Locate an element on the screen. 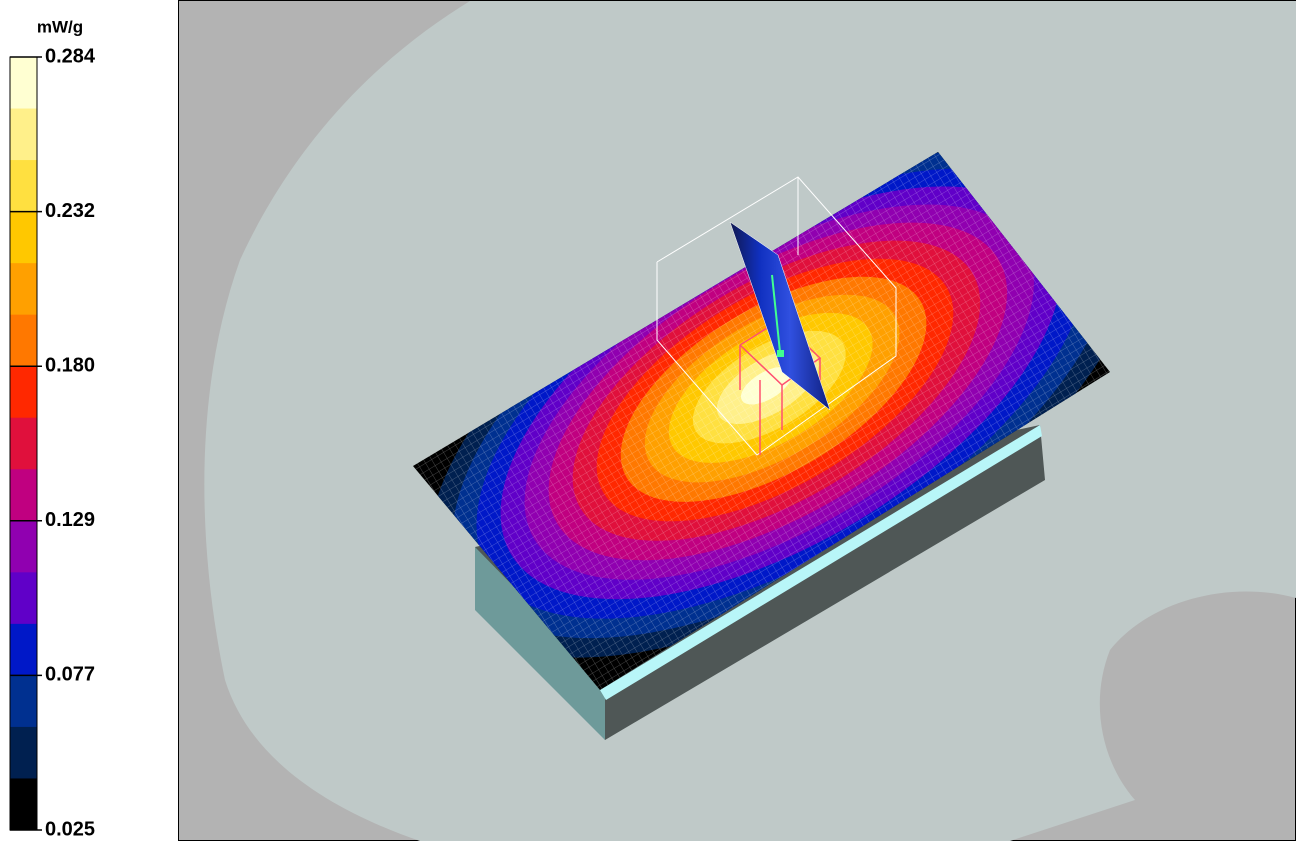  probe-point is located at coordinates (780, 353).